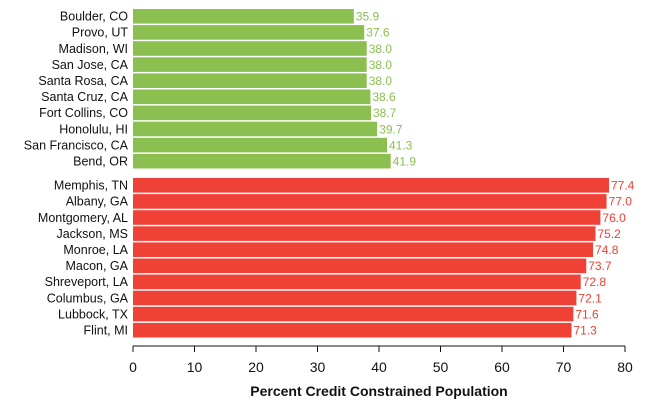 This screenshot has height=402, width=649. Describe the element at coordinates (384, 97) in the screenshot. I see `value-label: 38.6` at that location.